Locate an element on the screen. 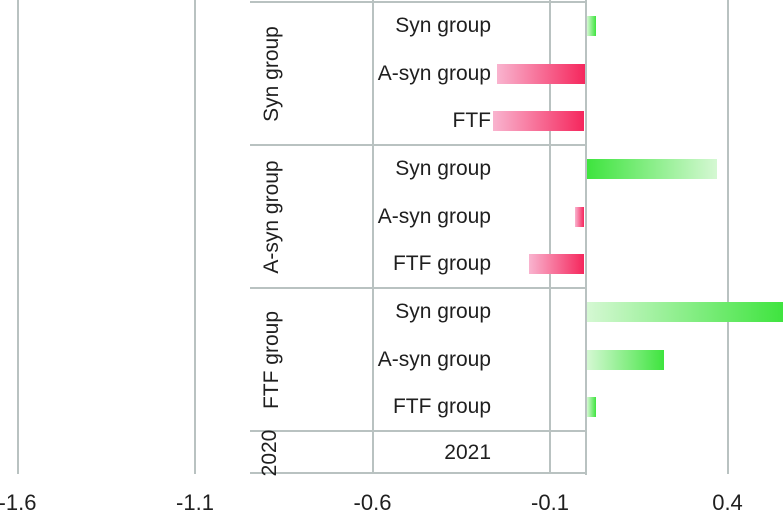 This screenshot has height=522, width=783. x-tick-label: 0.4 is located at coordinates (727, 502).